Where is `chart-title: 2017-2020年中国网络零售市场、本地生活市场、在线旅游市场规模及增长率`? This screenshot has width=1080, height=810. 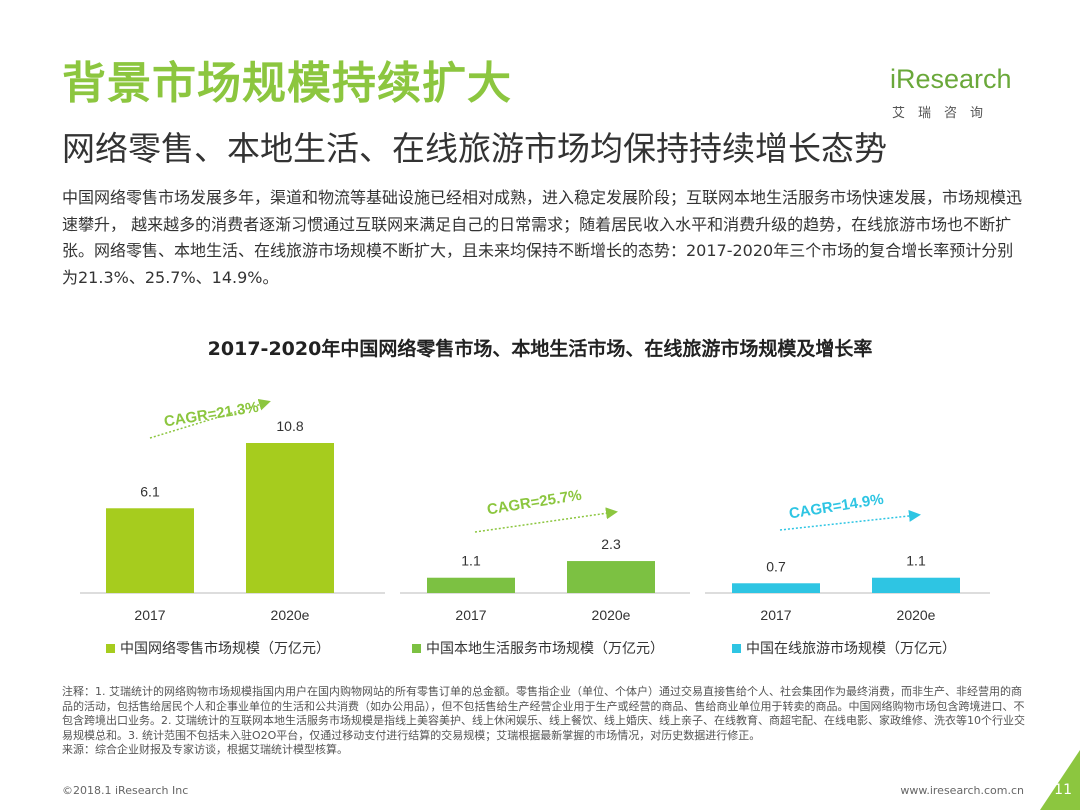
chart-title: 2017-2020年中国网络零售市场、本地生活市场、在线旅游市场规模及增长率 is located at coordinates (540, 349).